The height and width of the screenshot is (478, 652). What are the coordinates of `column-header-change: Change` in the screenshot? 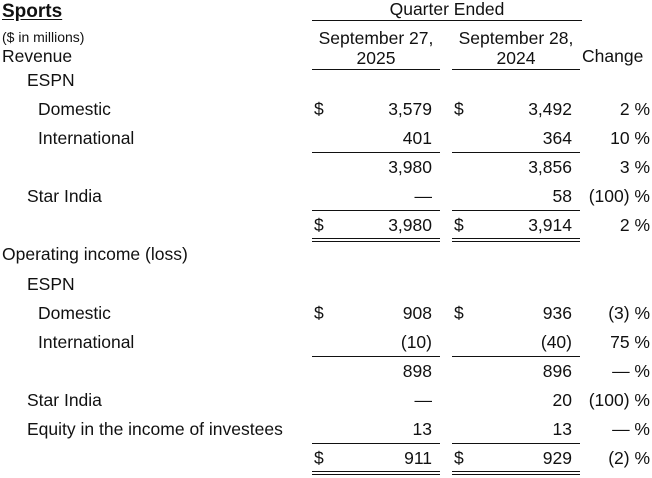 It's located at (613, 56).